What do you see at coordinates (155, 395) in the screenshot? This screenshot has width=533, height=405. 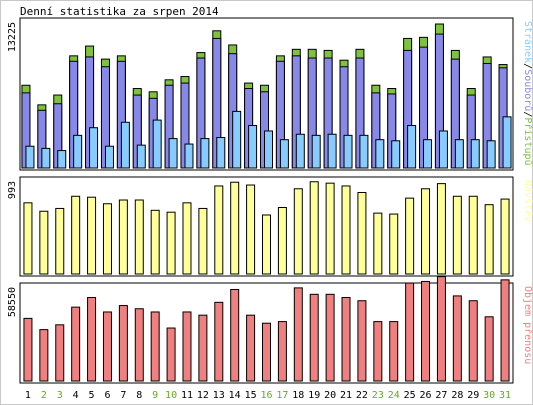 I see `x-tick-label-9: 9` at bounding box center [155, 395].